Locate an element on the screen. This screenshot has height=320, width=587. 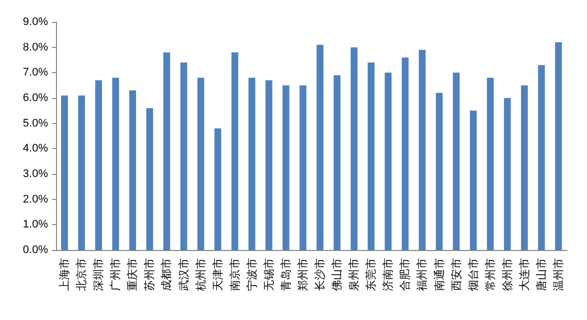
x-tick-label: 郑州市 is located at coordinates (303, 274).